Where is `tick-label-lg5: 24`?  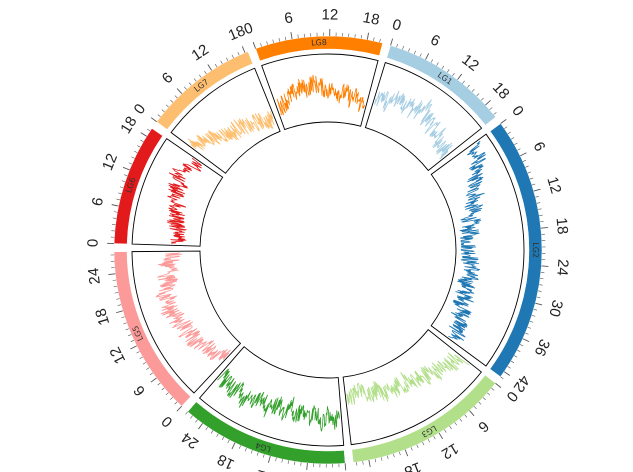
tick-label-lg5: 24 is located at coordinates (94, 276).